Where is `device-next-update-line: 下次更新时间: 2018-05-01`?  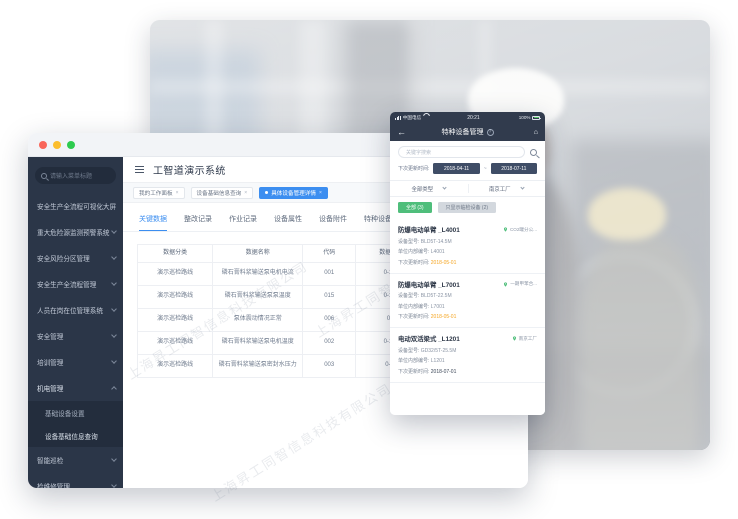 device-next-update-line: 下次更新时间: 2018-05-01 is located at coordinates (467, 262).